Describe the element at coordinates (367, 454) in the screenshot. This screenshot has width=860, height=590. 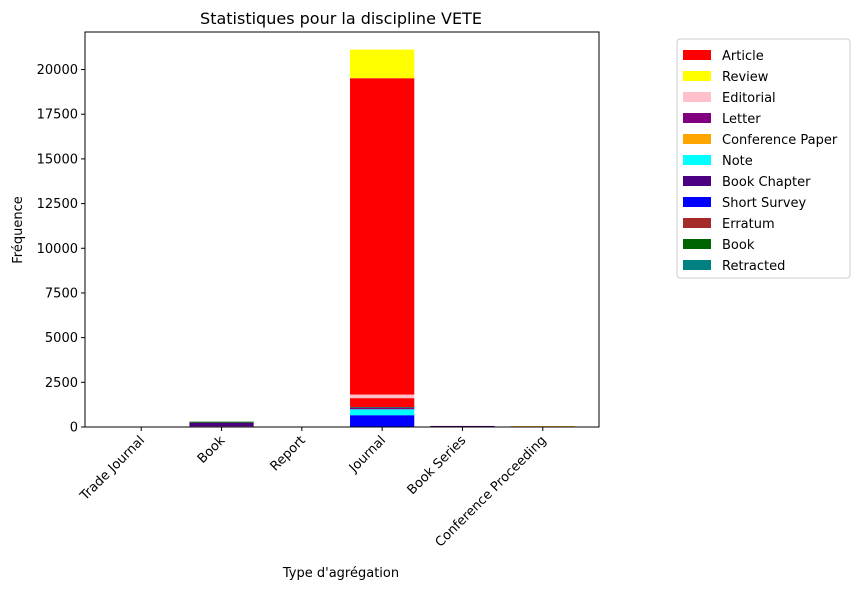
I see `x-tick-label-3: Journal` at that location.